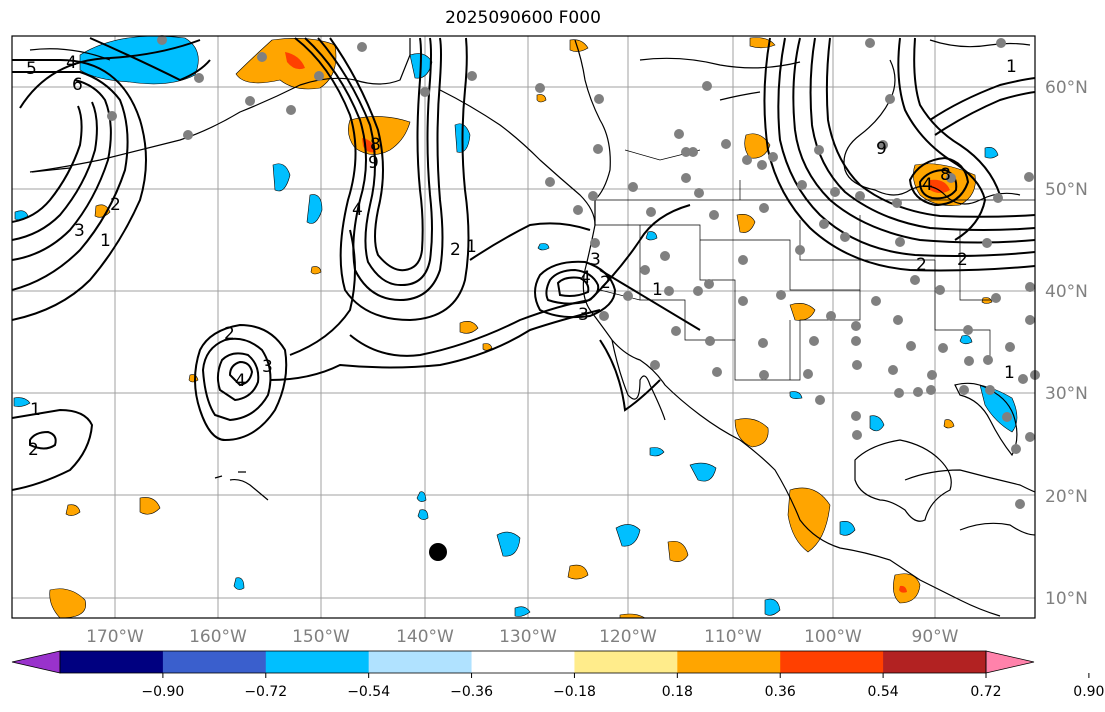  I want to click on colorbar-tick-label: −0.72, so click(265, 692).